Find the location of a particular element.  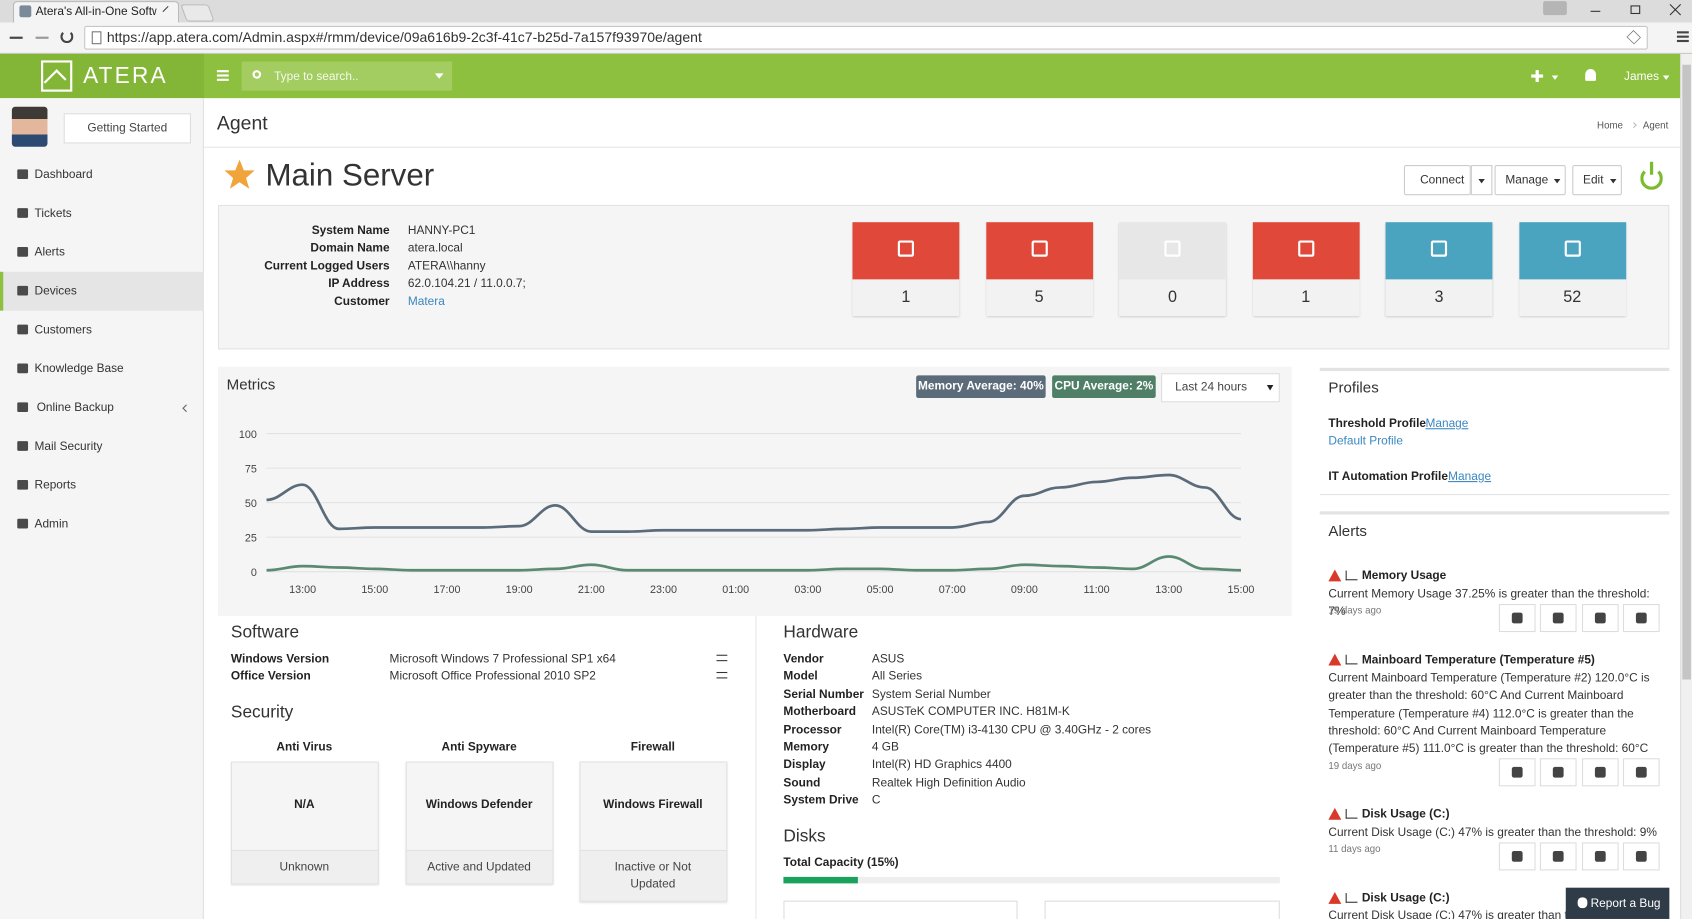

memory-badge is located at coordinates (981, 387).